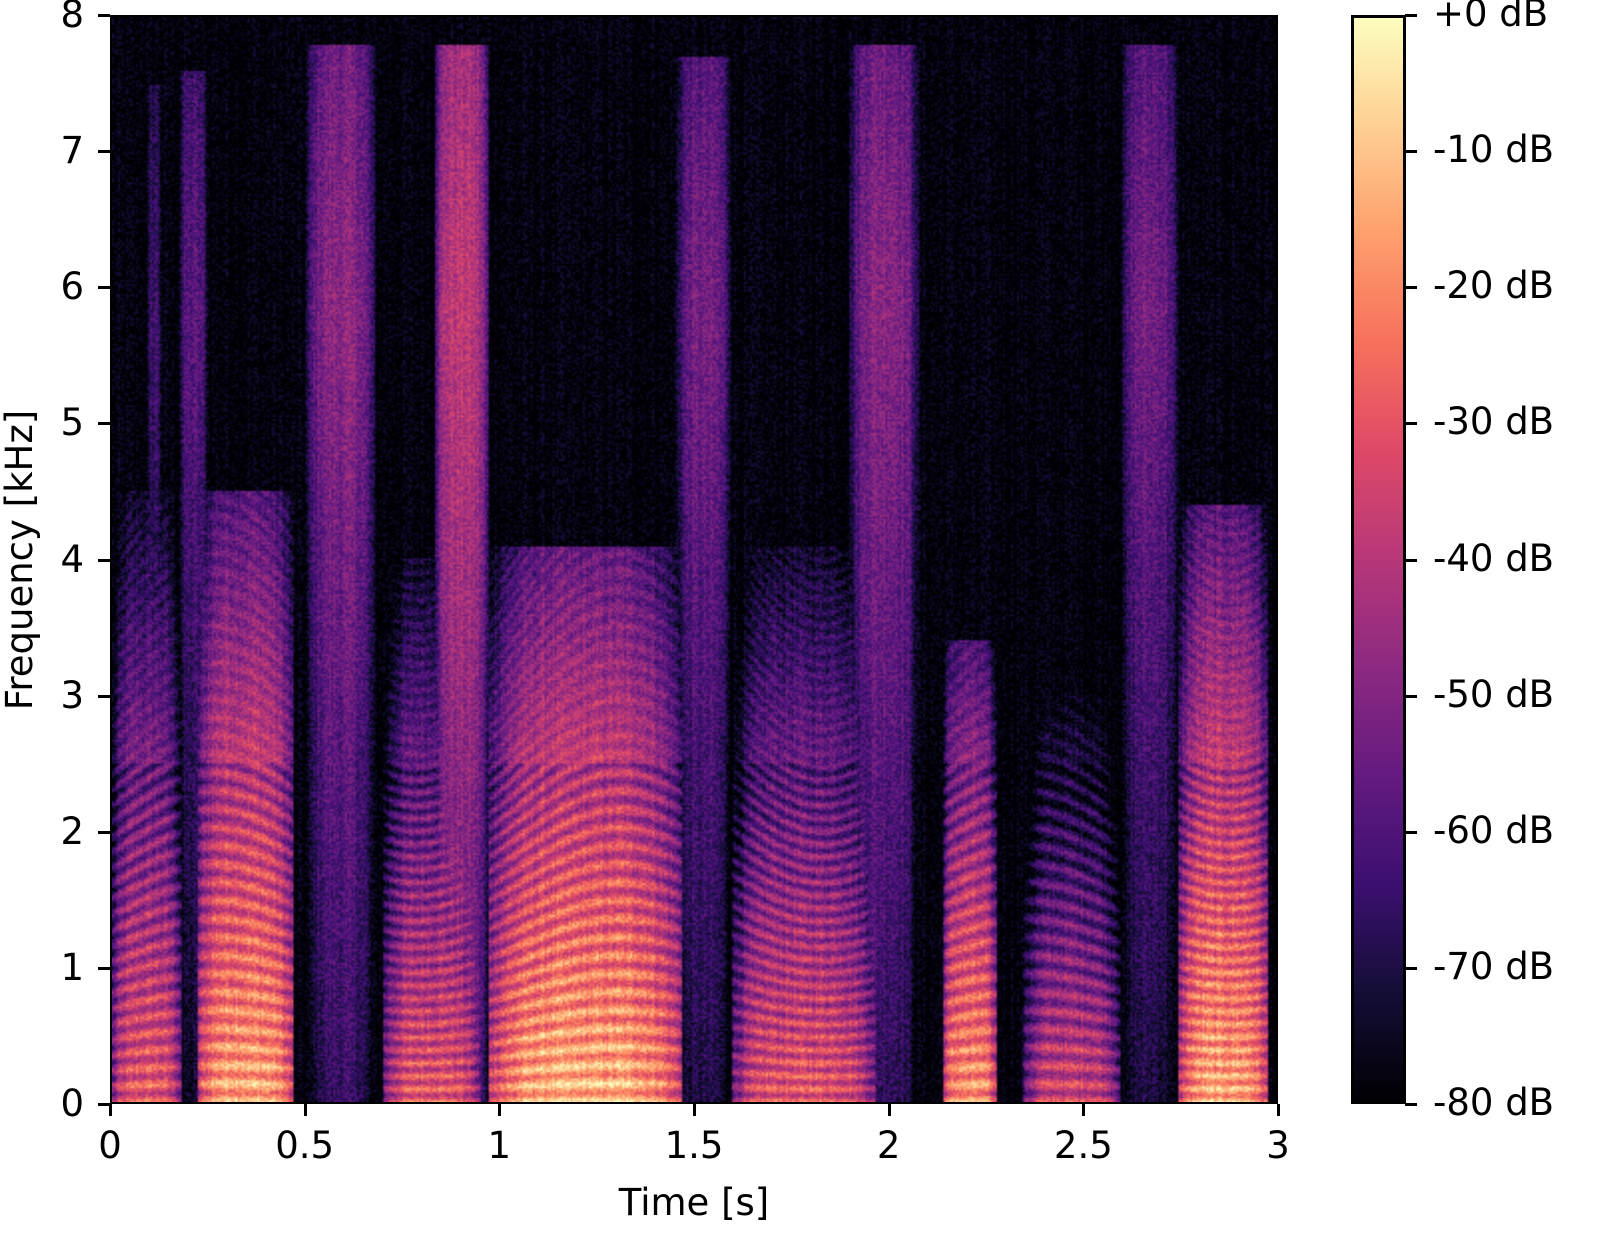 This screenshot has width=1598, height=1250. I want to click on y-tick-label: 7, so click(72, 151).